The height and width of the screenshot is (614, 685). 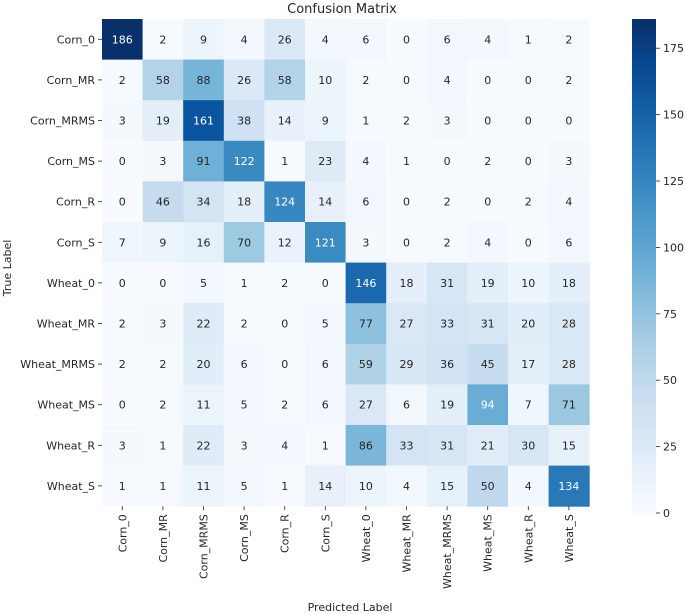 What do you see at coordinates (447, 324) in the screenshot?
I see `cell-Wheat_MR-Wheat_MRMS` at bounding box center [447, 324].